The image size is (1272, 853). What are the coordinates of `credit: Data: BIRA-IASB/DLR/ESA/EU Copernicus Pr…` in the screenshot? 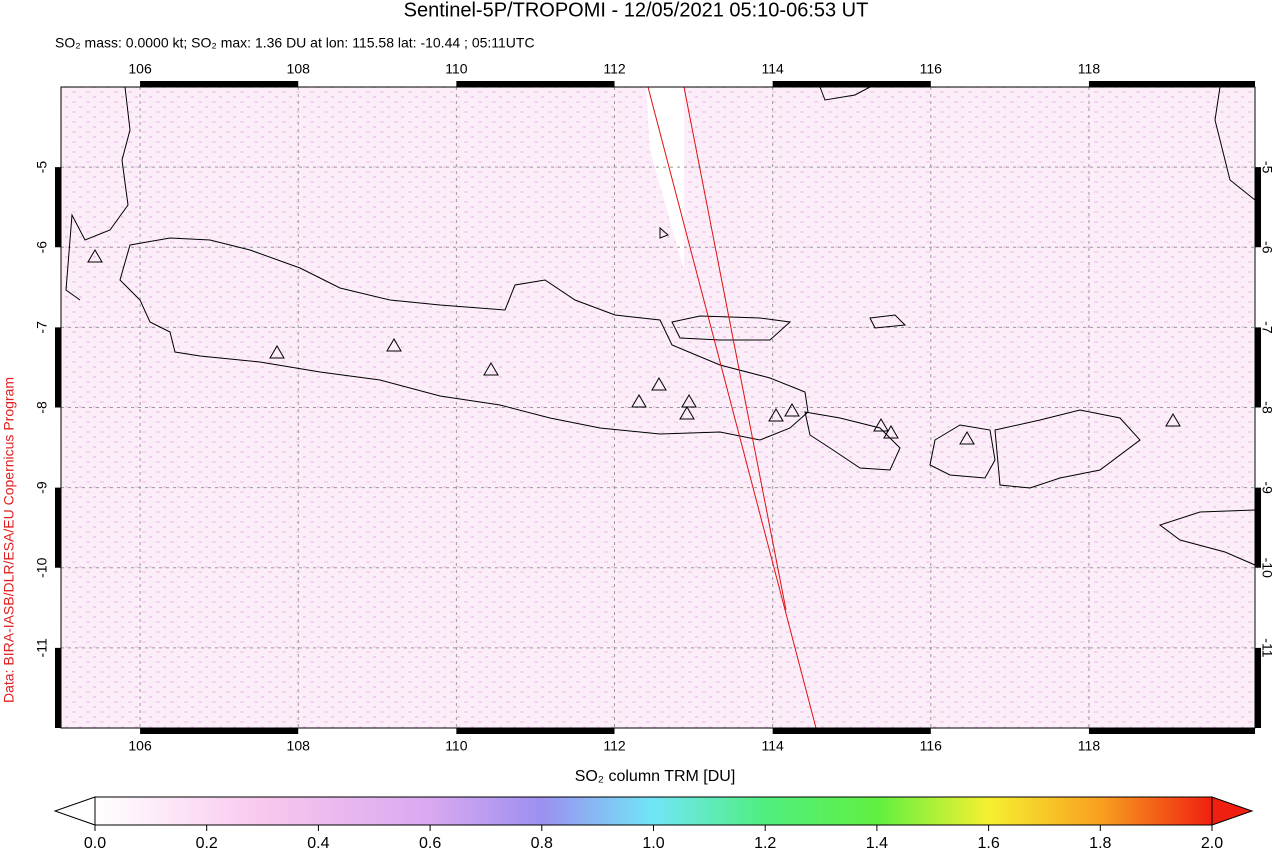 It's located at (9, 540).